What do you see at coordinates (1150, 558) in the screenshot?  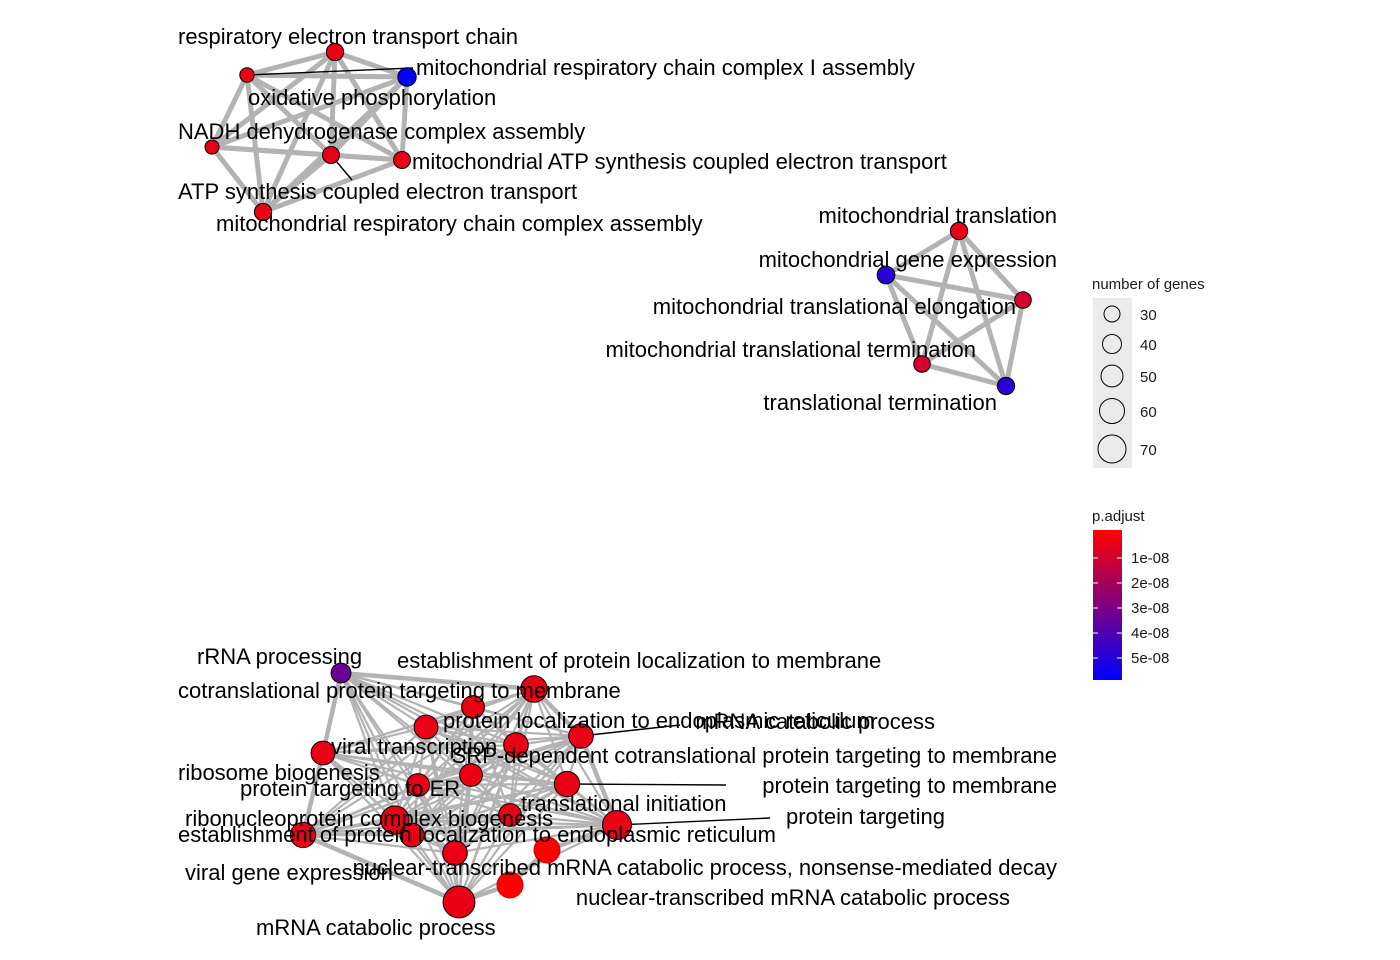 I see `color-legend-tick-label: 1e-08` at bounding box center [1150, 558].